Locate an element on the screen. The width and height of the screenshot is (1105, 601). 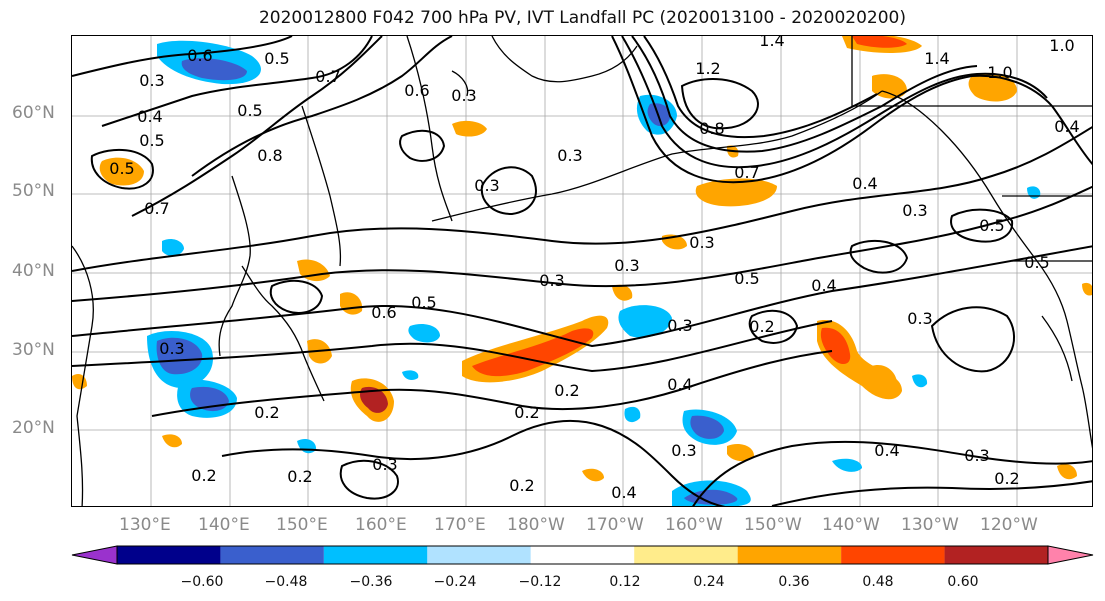
colorbar-extend-max is located at coordinates (1070, 555).